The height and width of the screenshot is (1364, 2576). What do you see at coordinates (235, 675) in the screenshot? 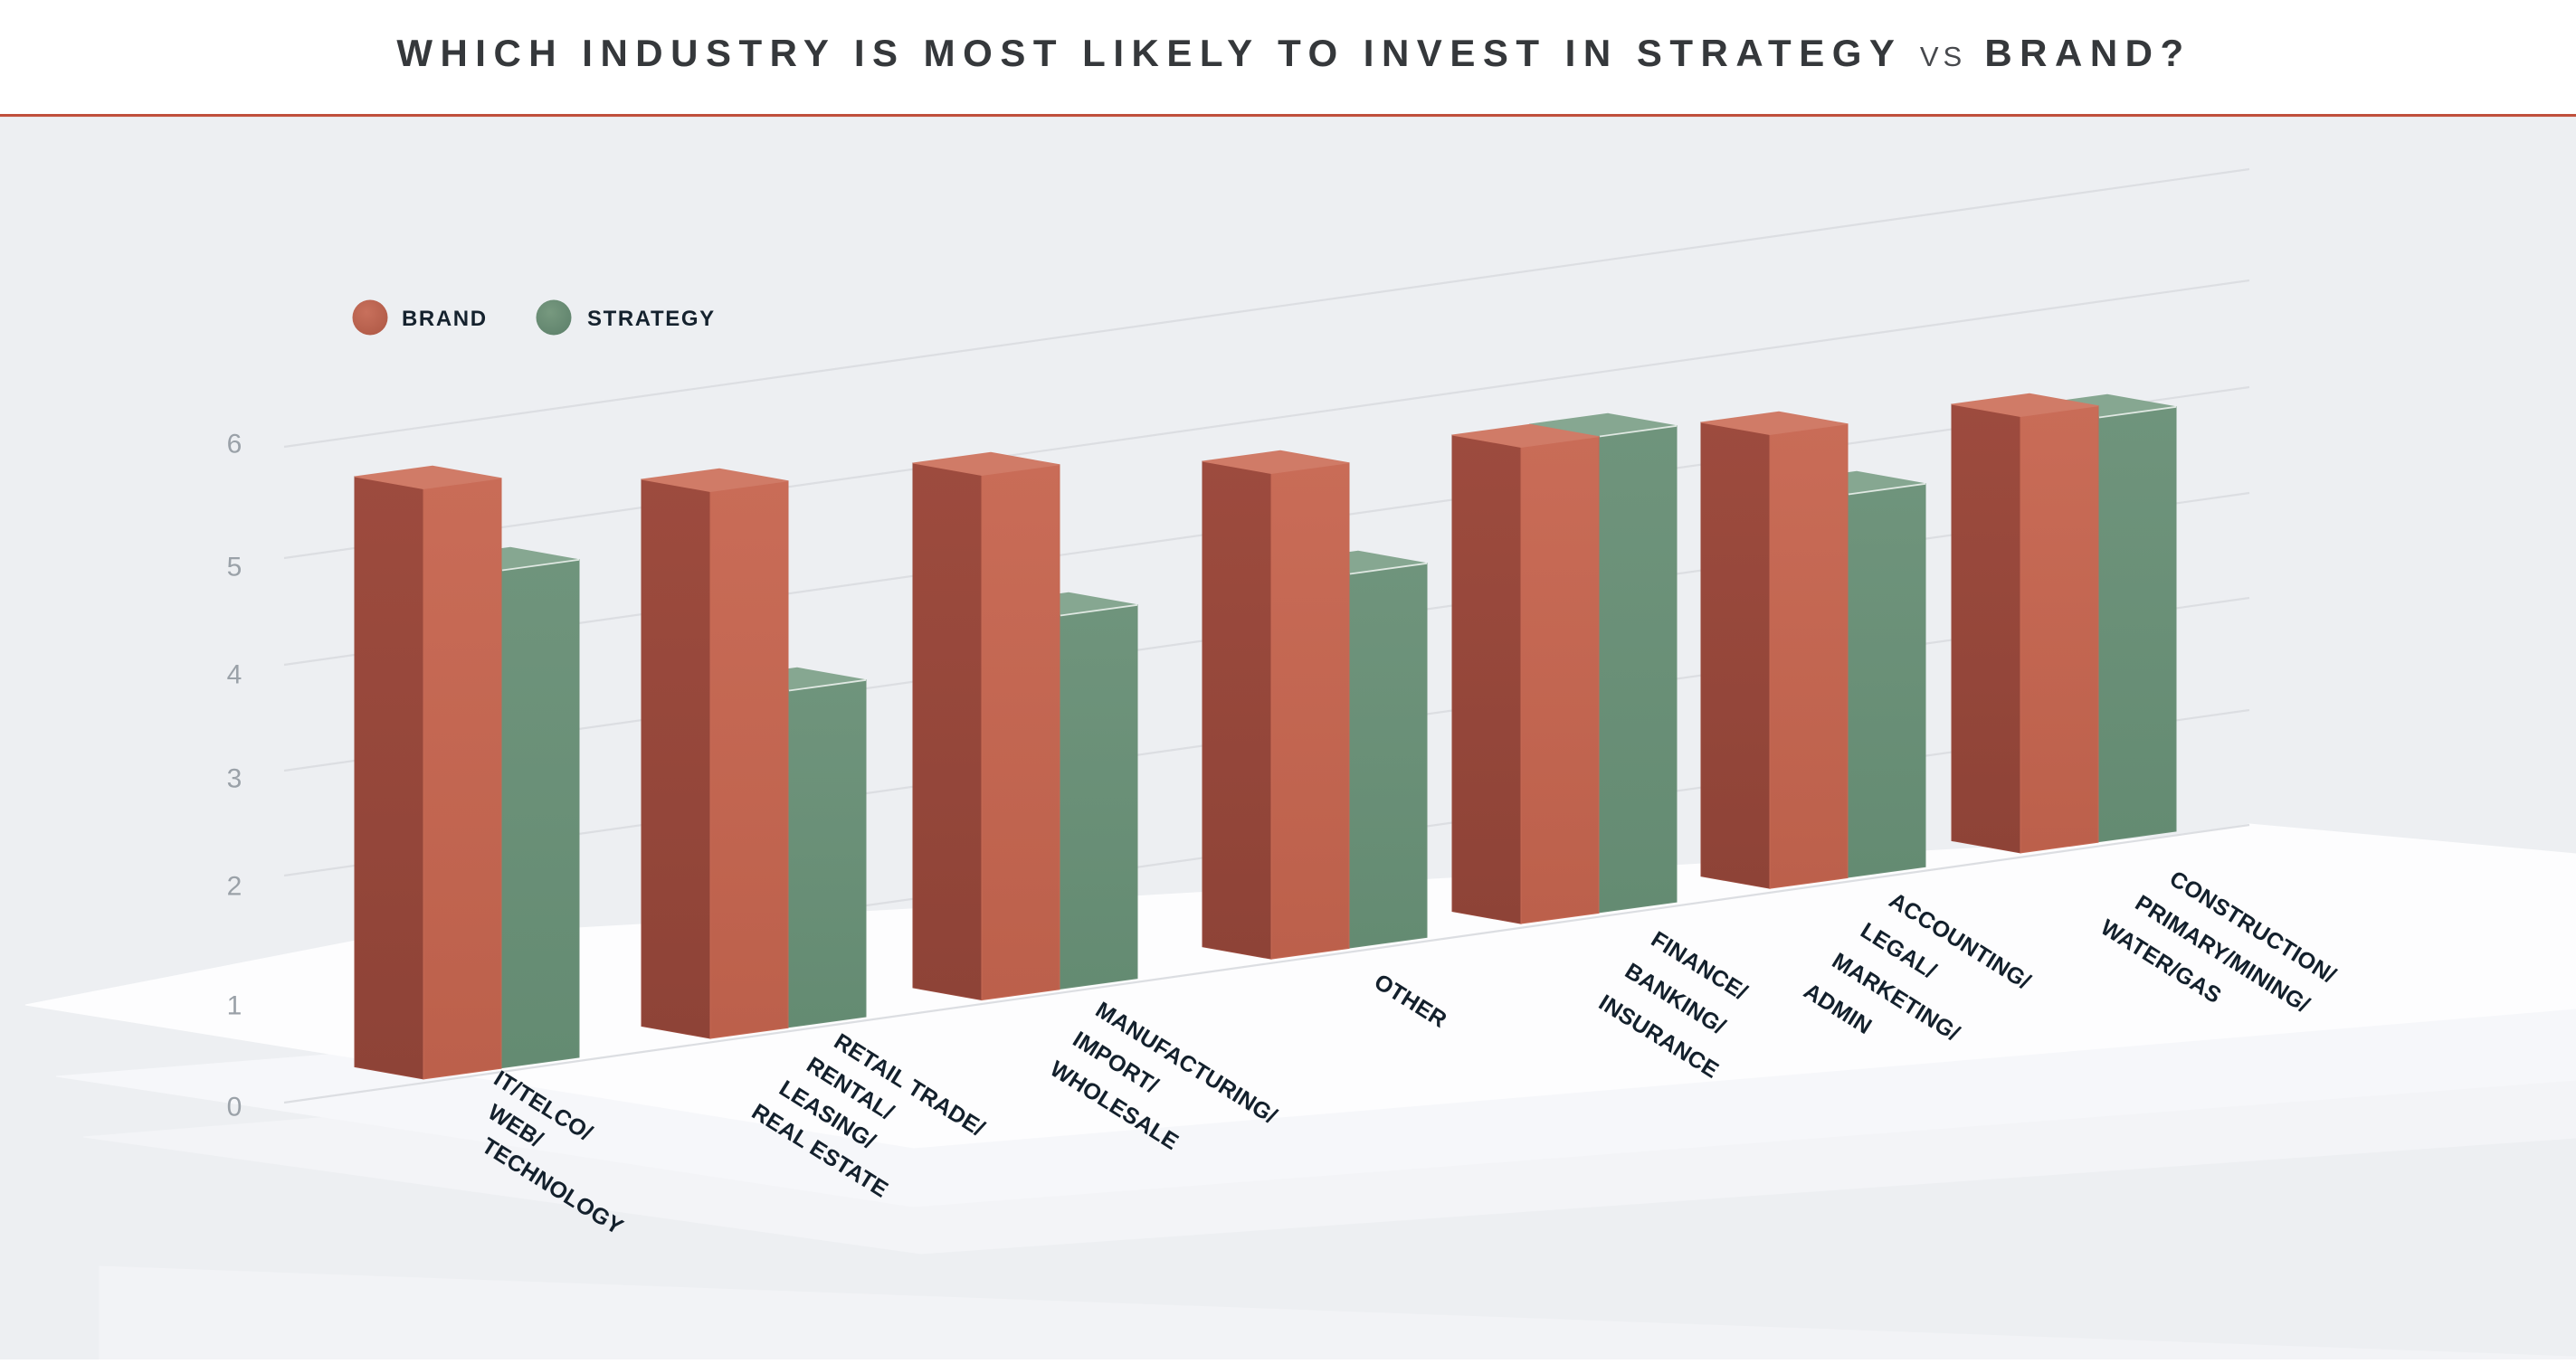
I see `svg-text: 4` at bounding box center [235, 675].